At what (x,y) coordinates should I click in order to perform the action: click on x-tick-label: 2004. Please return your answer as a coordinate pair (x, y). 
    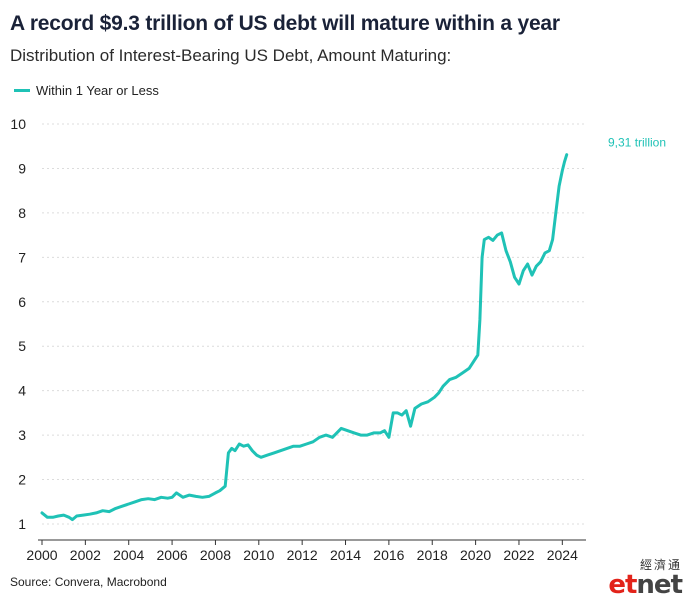
    Looking at the image, I should click on (128, 555).